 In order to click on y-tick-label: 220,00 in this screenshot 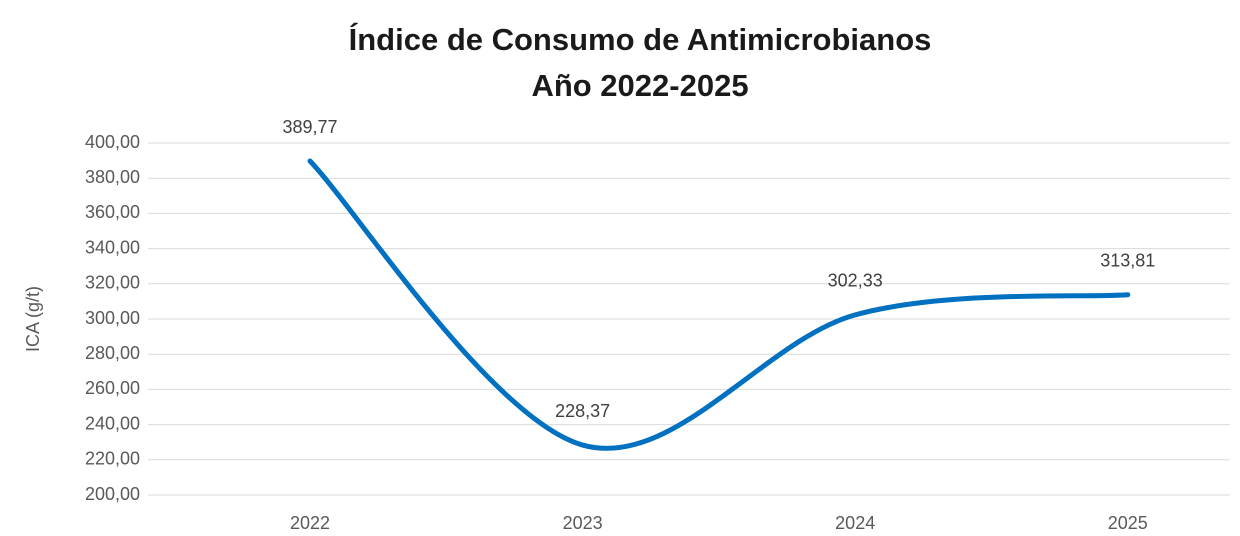, I will do `click(112, 459)`.